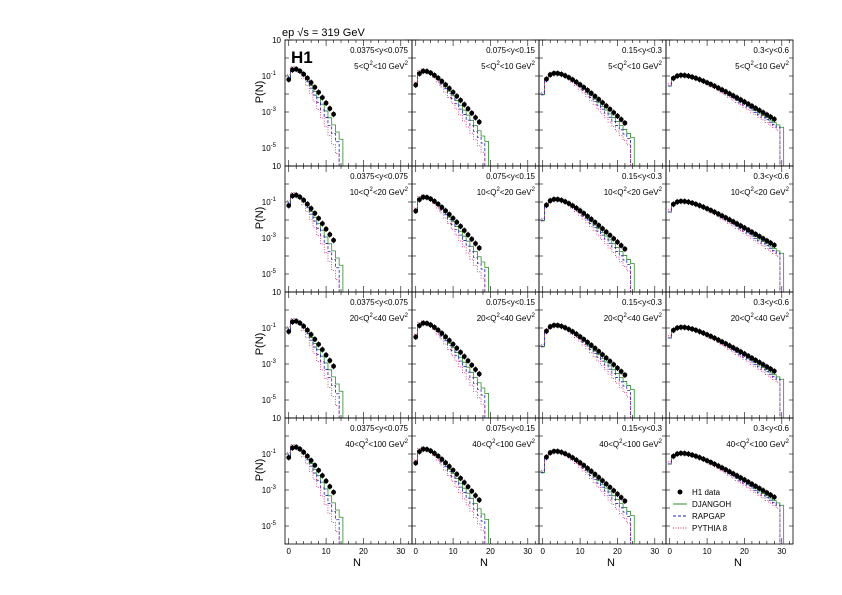  Describe the element at coordinates (516, 66) in the screenshot. I see `q2-text: <10 GeV` at that location.